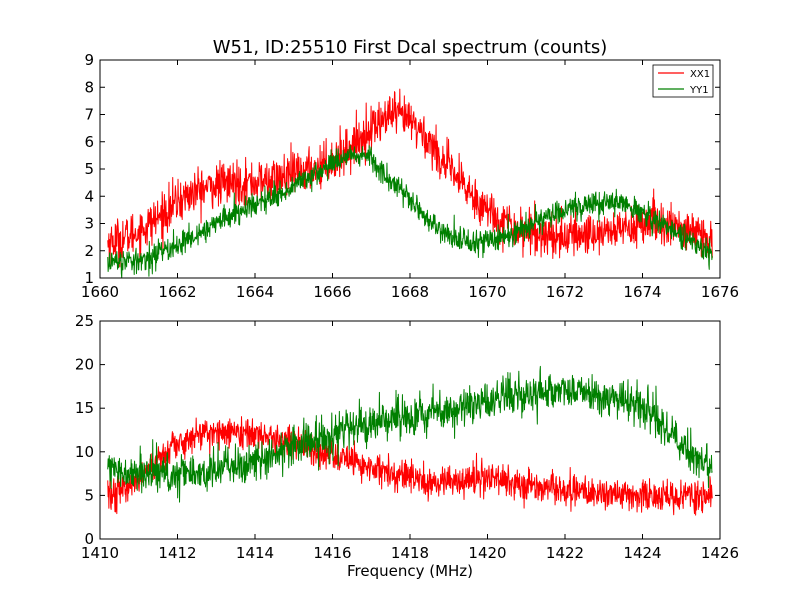 This screenshot has width=800, height=600. I want to click on chart-top-y-tick-label: 7, so click(89, 115).